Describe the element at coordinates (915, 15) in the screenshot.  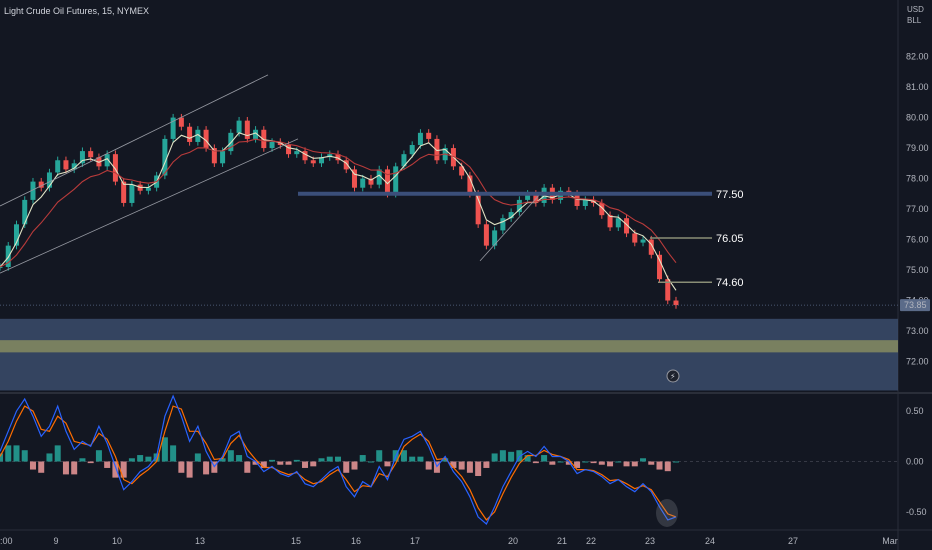
I see `currency-label: USD BLL` at that location.